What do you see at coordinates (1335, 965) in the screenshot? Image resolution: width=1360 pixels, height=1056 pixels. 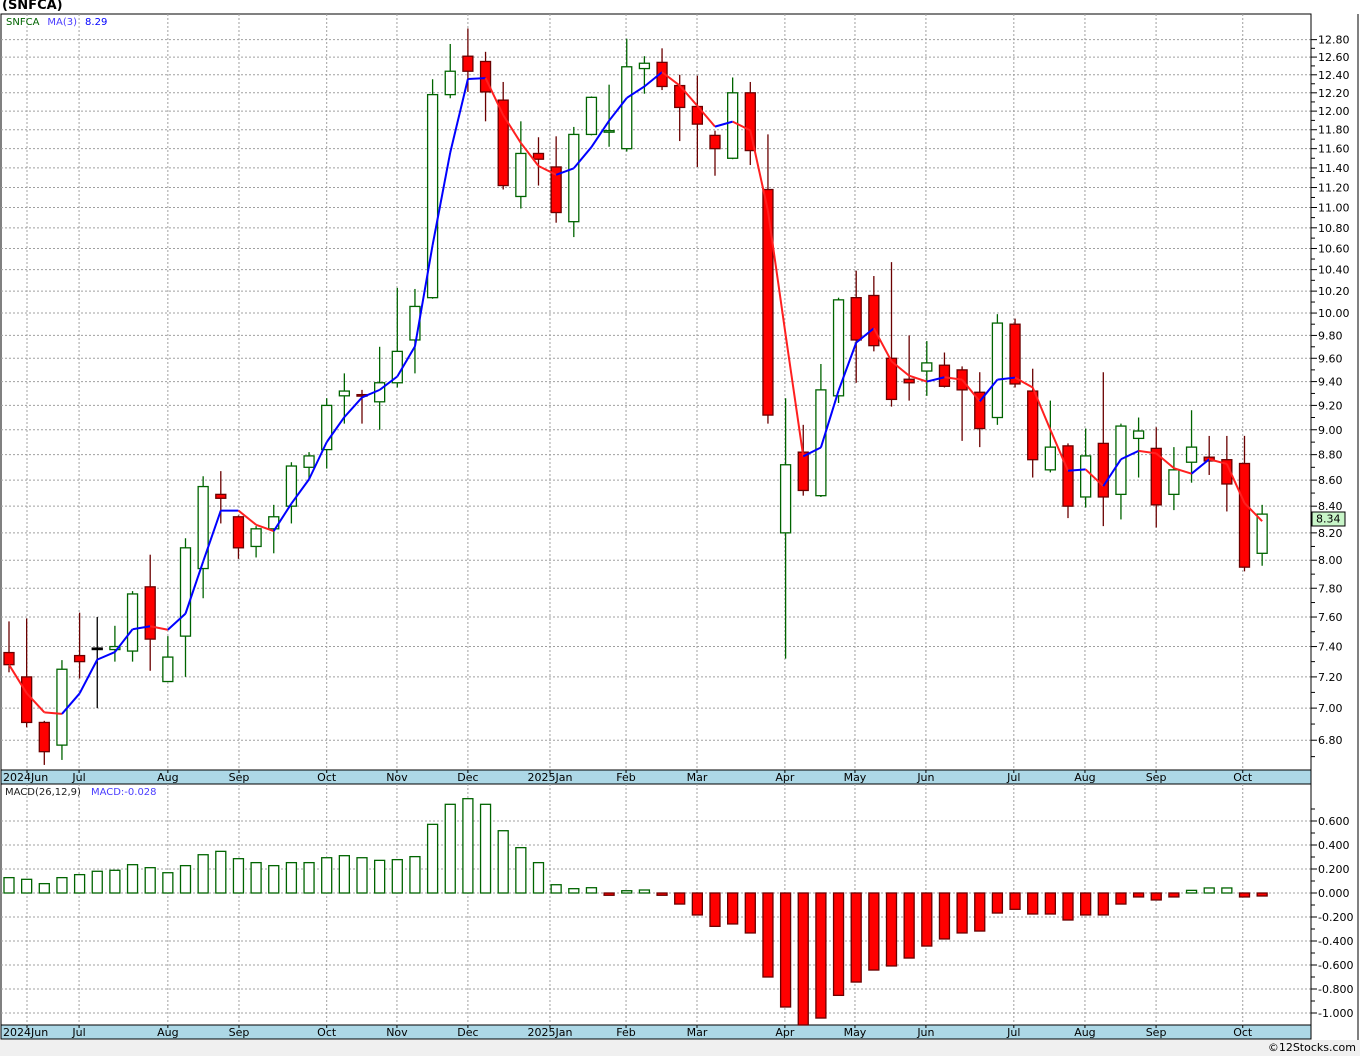 I see `macd-tick-label: -0.600` at bounding box center [1335, 965].